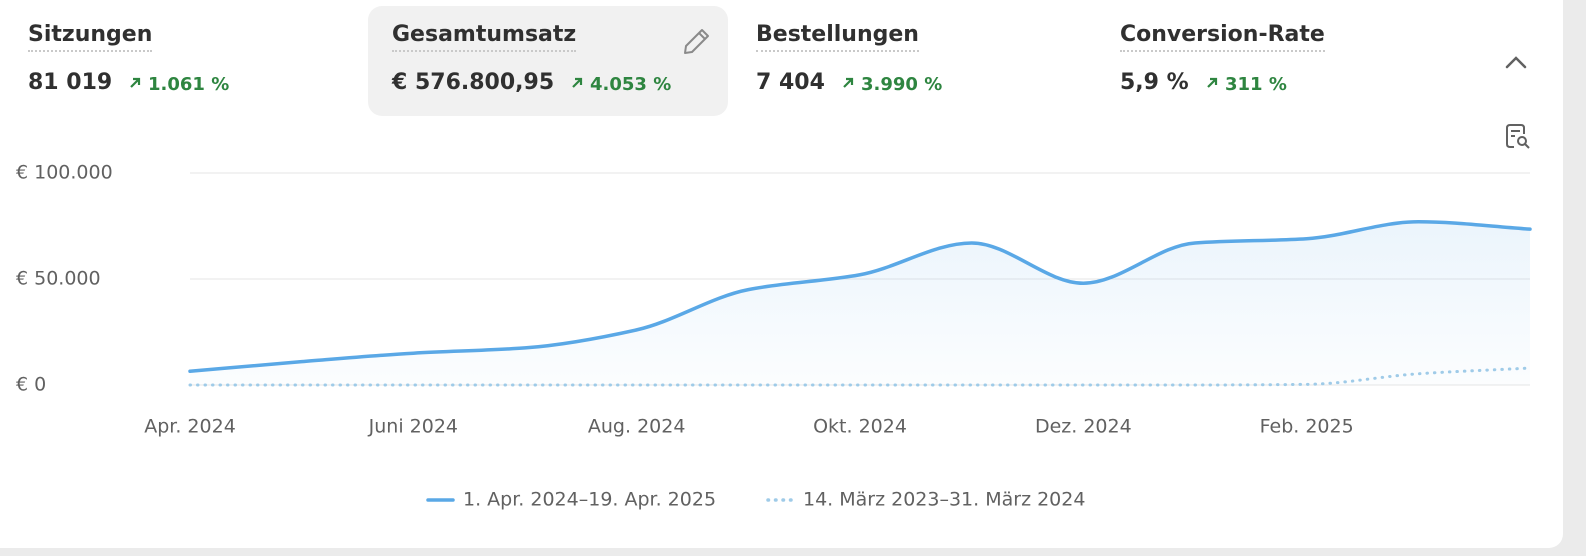  What do you see at coordinates (189, 84) in the screenshot?
I see `change-text: 1.061 %` at bounding box center [189, 84].